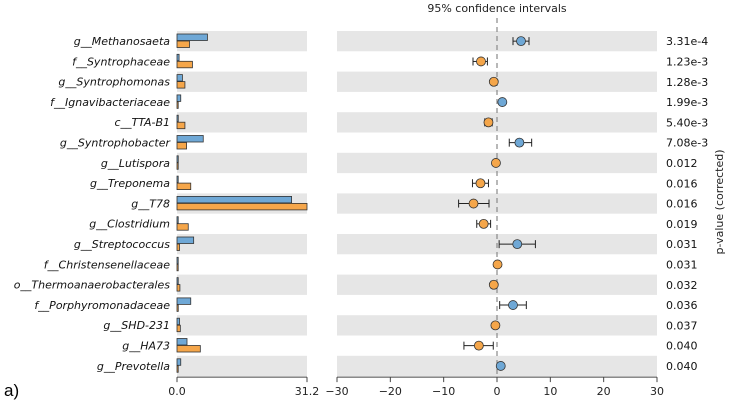 Image resolution: width=731 pixels, height=401 pixels. What do you see at coordinates (687, 41) in the screenshot?
I see `p-value: 3.31e-4` at bounding box center [687, 41].